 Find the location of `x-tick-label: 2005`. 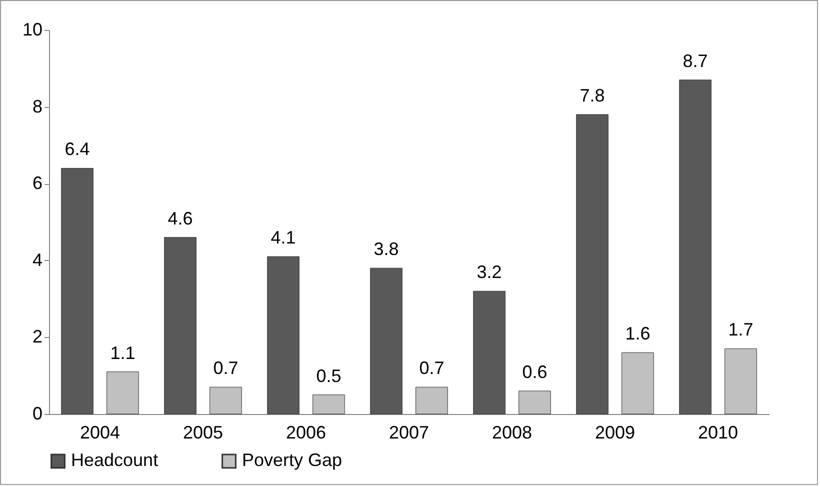

x-tick-label: 2005 is located at coordinates (203, 432).